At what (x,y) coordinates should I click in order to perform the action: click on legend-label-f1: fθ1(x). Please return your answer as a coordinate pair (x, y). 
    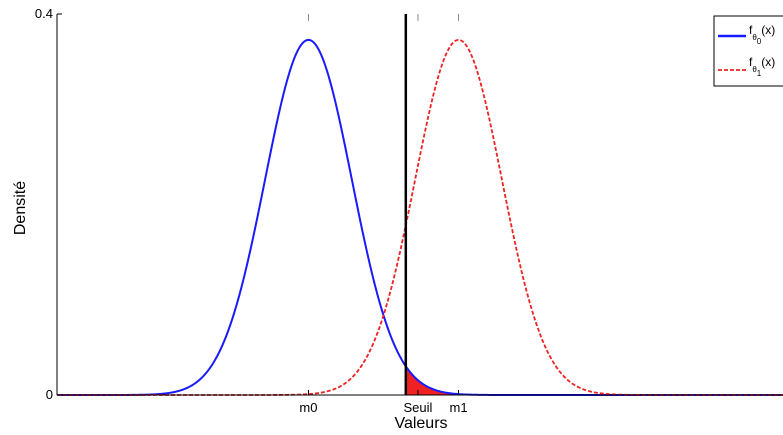
    Looking at the image, I should click on (762, 66).